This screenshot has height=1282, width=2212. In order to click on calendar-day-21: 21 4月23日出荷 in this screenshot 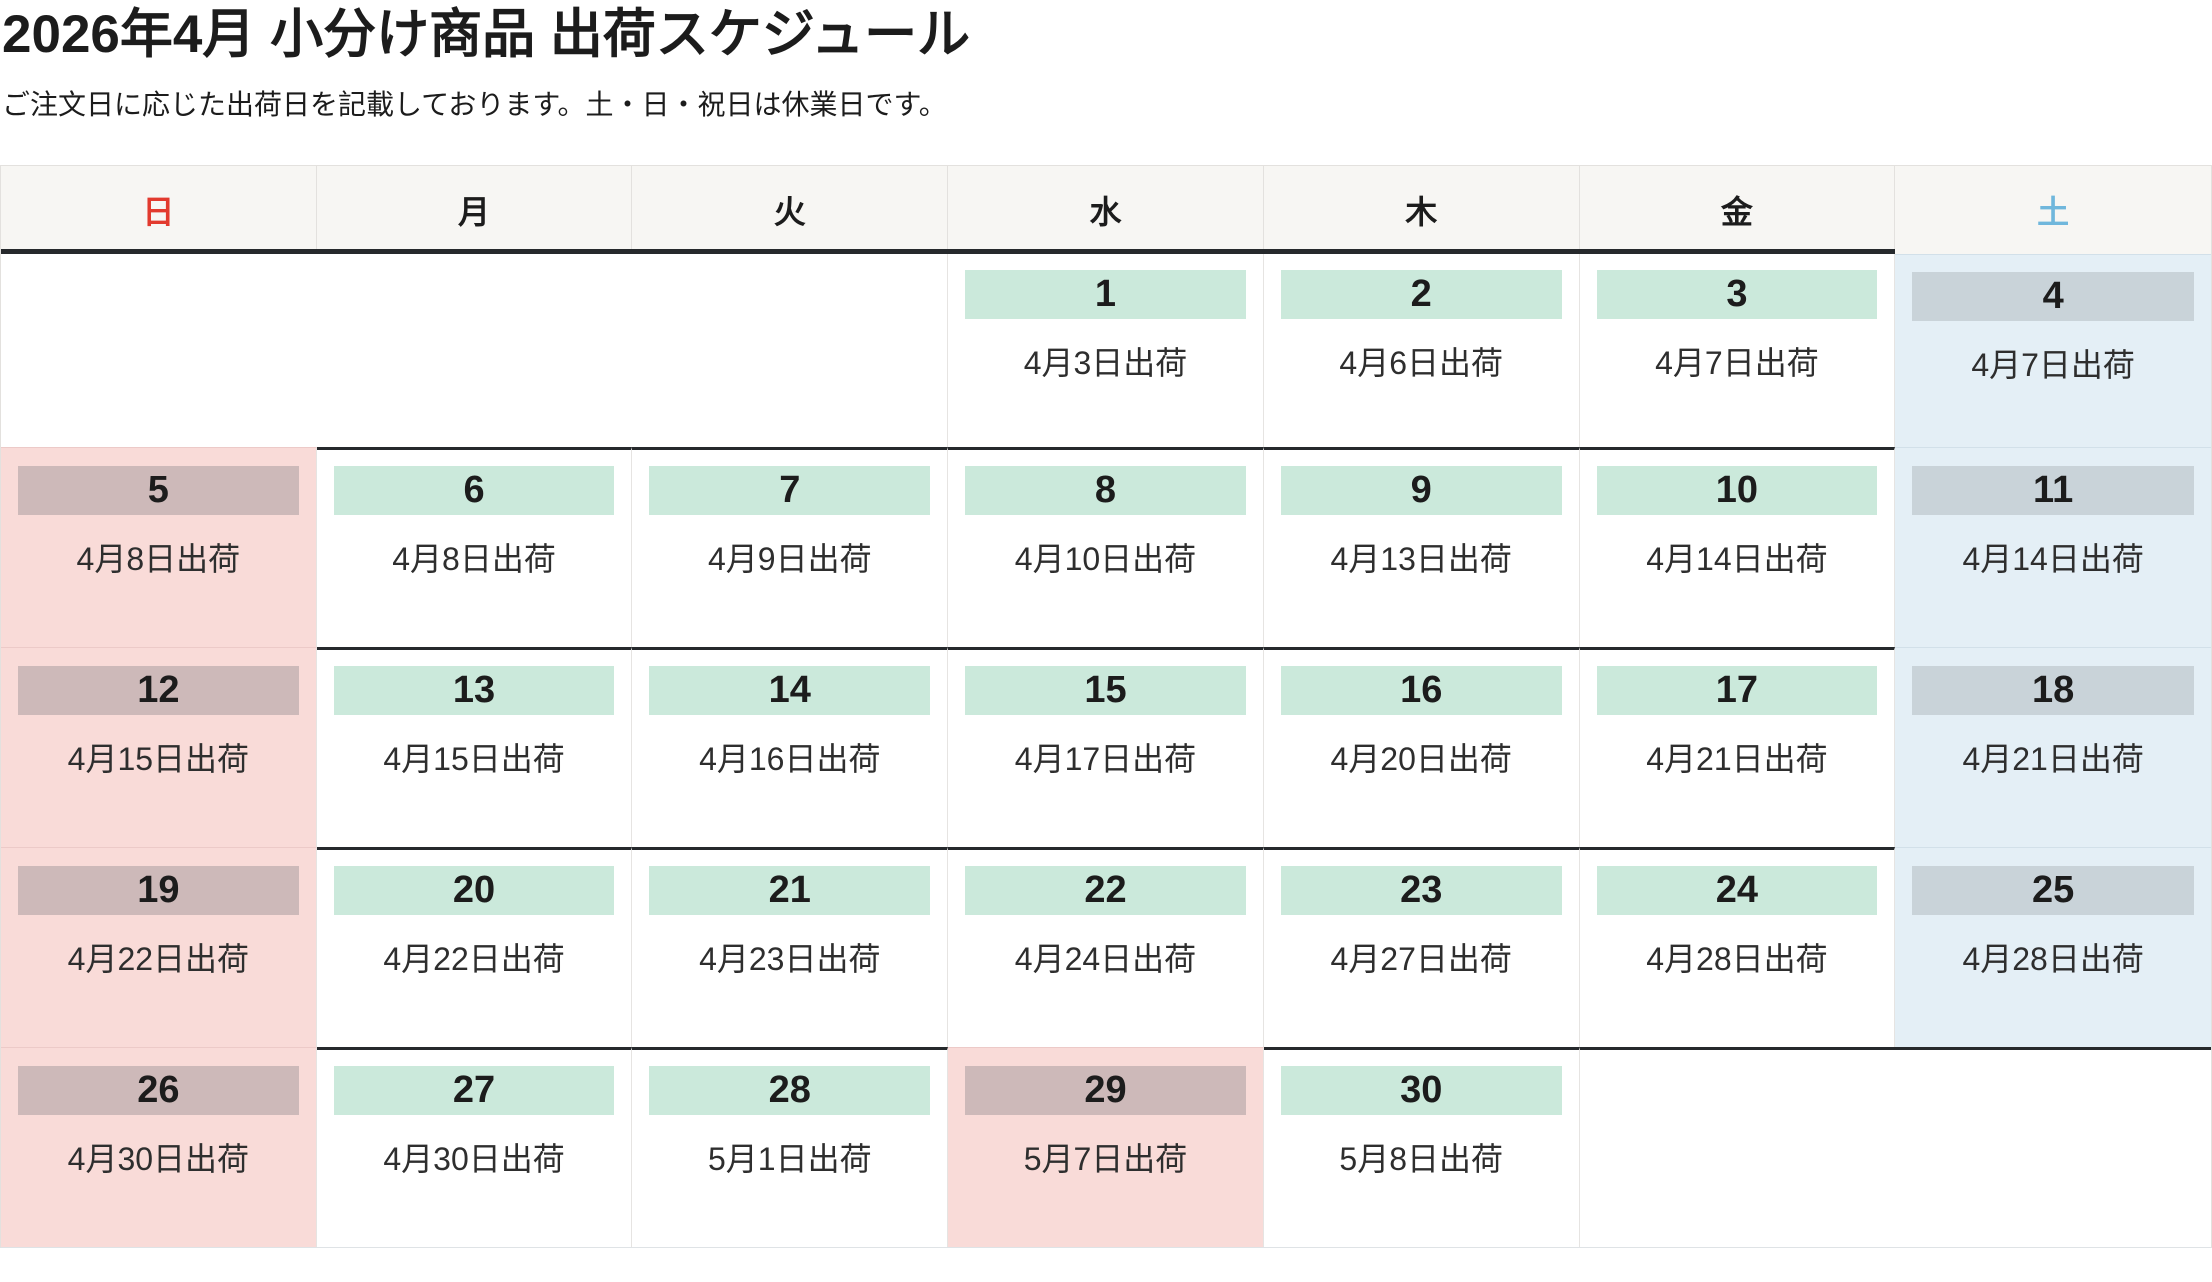, I will do `click(790, 947)`.